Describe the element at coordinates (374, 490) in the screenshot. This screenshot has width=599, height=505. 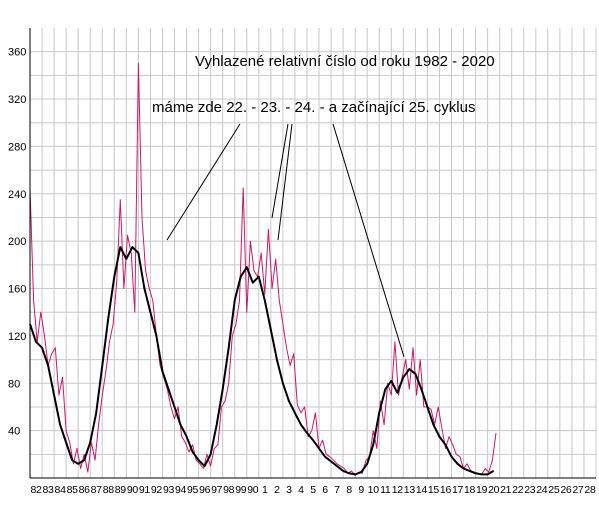
I see `x-tick-label: 10` at that location.